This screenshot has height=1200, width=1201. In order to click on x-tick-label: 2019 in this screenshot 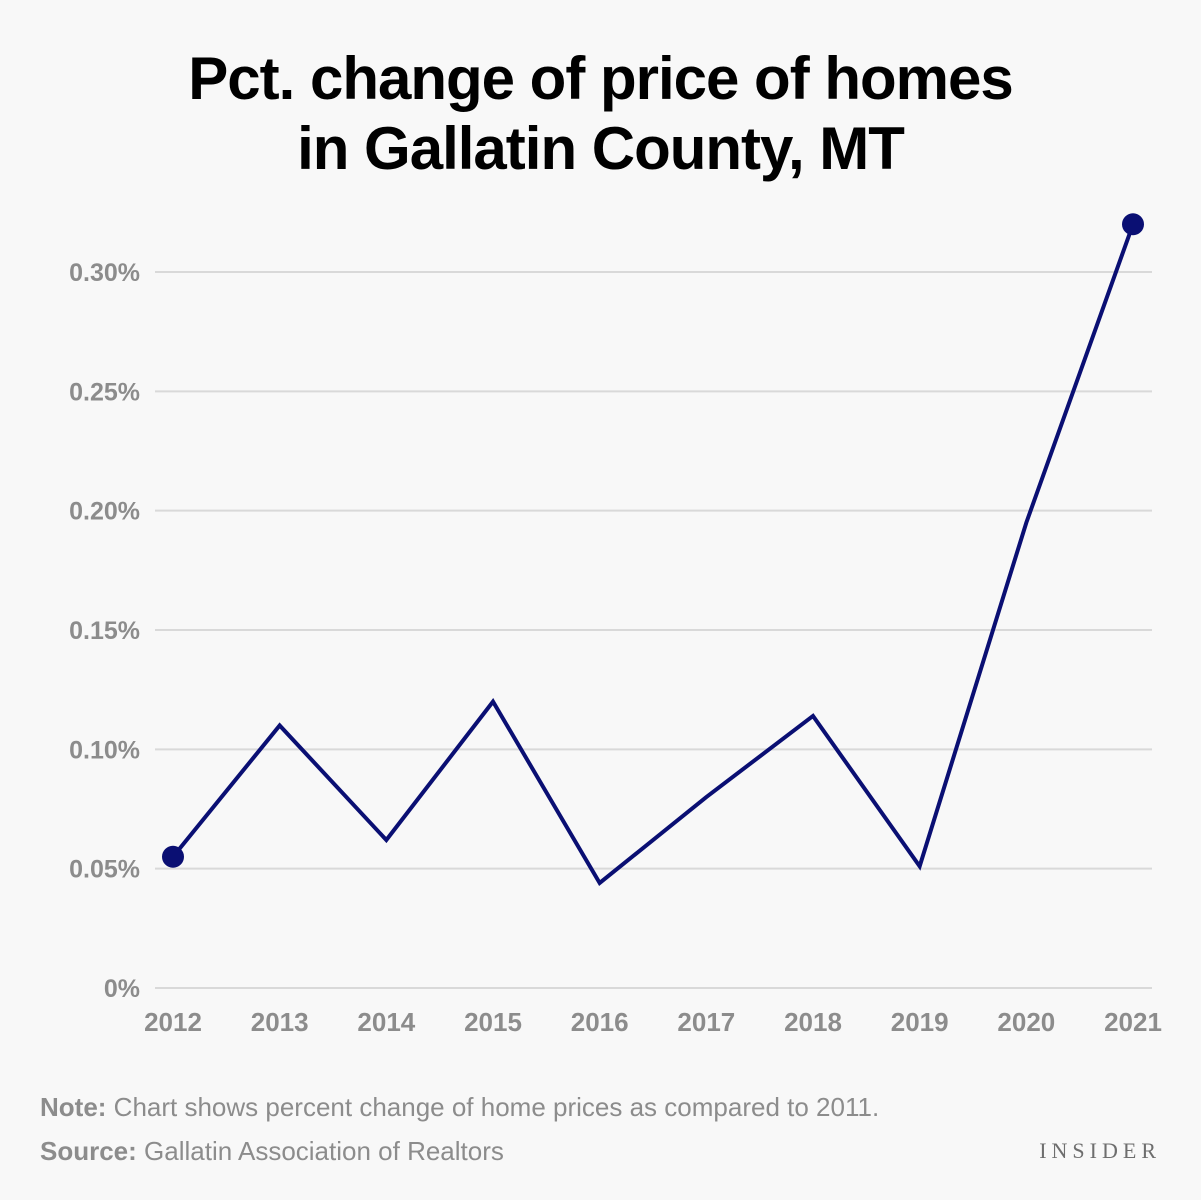, I will do `click(920, 1022)`.